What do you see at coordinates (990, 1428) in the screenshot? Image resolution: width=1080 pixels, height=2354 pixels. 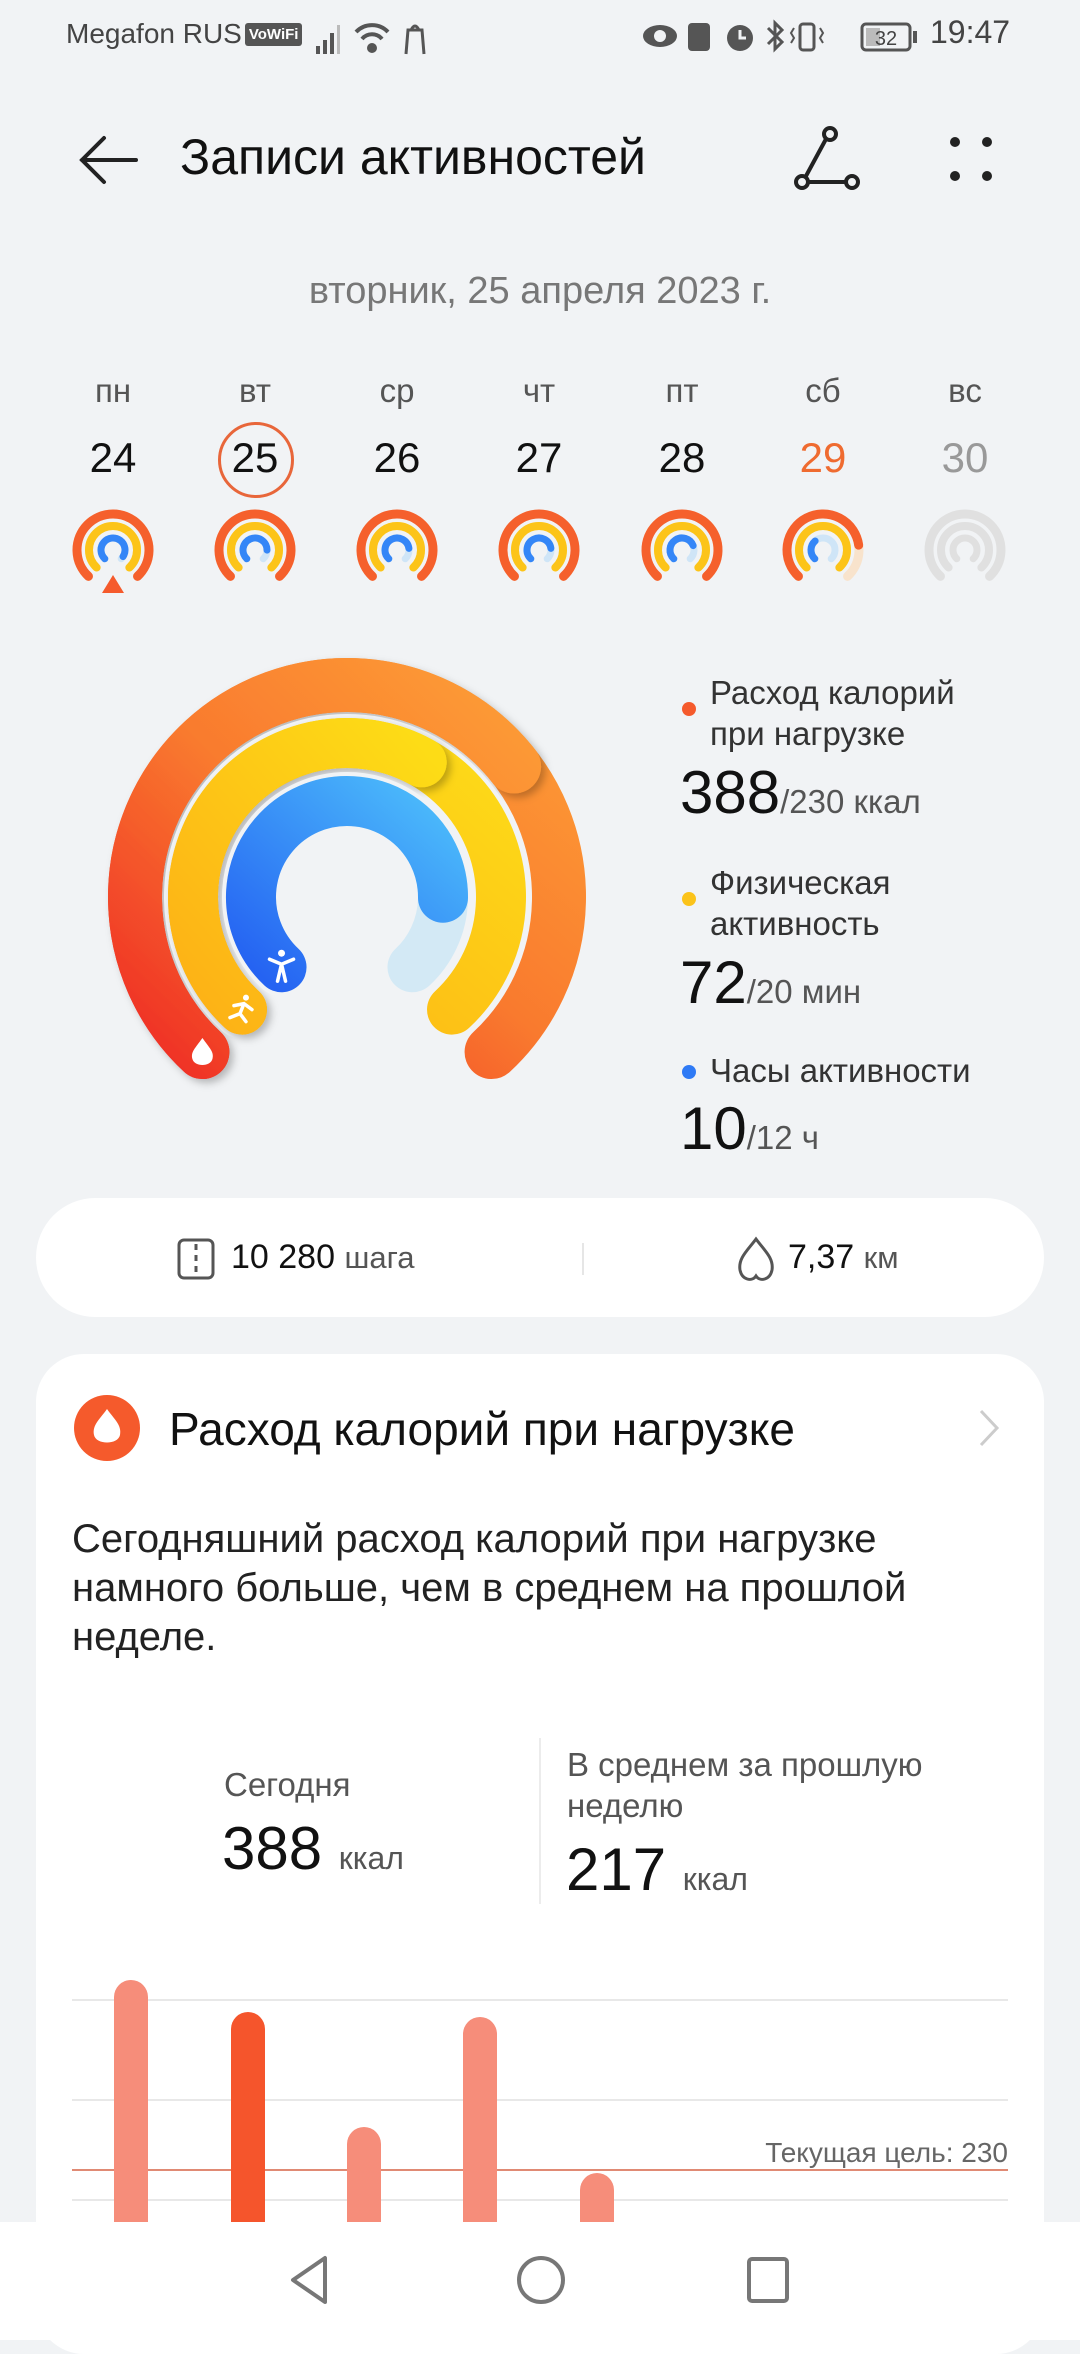 I see `chevron-right-icon` at bounding box center [990, 1428].